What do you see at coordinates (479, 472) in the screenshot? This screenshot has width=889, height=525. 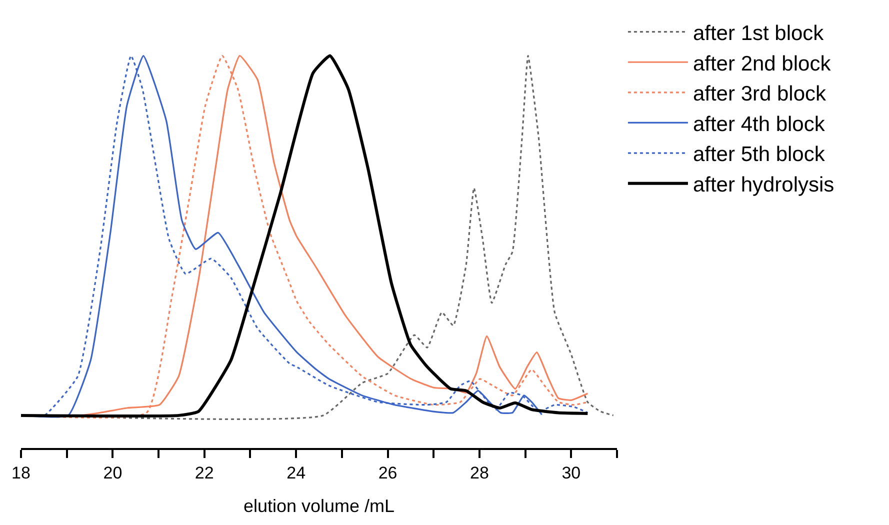 I see `x-tick-label: 28` at bounding box center [479, 472].